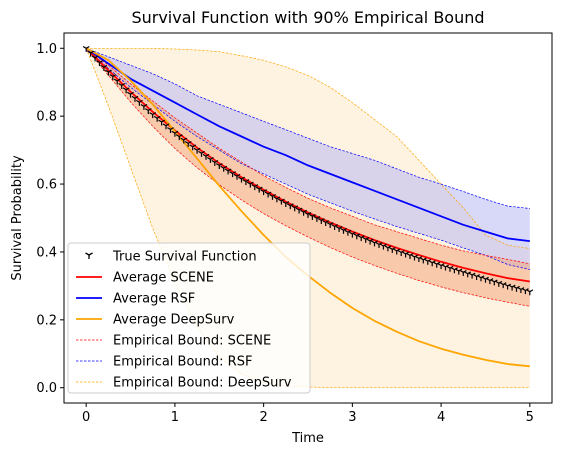  Describe the element at coordinates (530, 417) in the screenshot. I see `x-tick-label: 5` at that location.